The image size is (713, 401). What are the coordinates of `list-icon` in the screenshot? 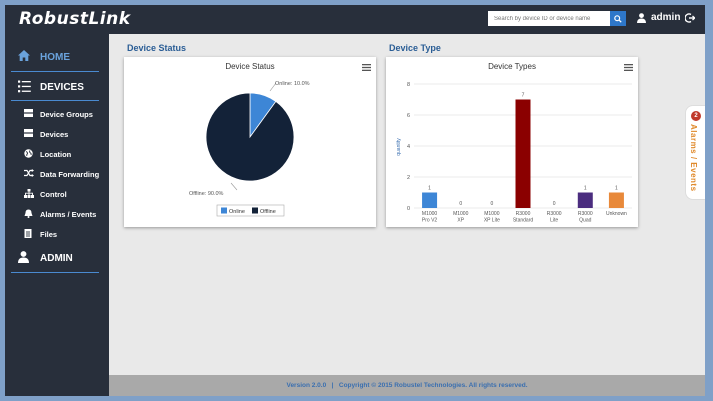 It's located at (24, 86).